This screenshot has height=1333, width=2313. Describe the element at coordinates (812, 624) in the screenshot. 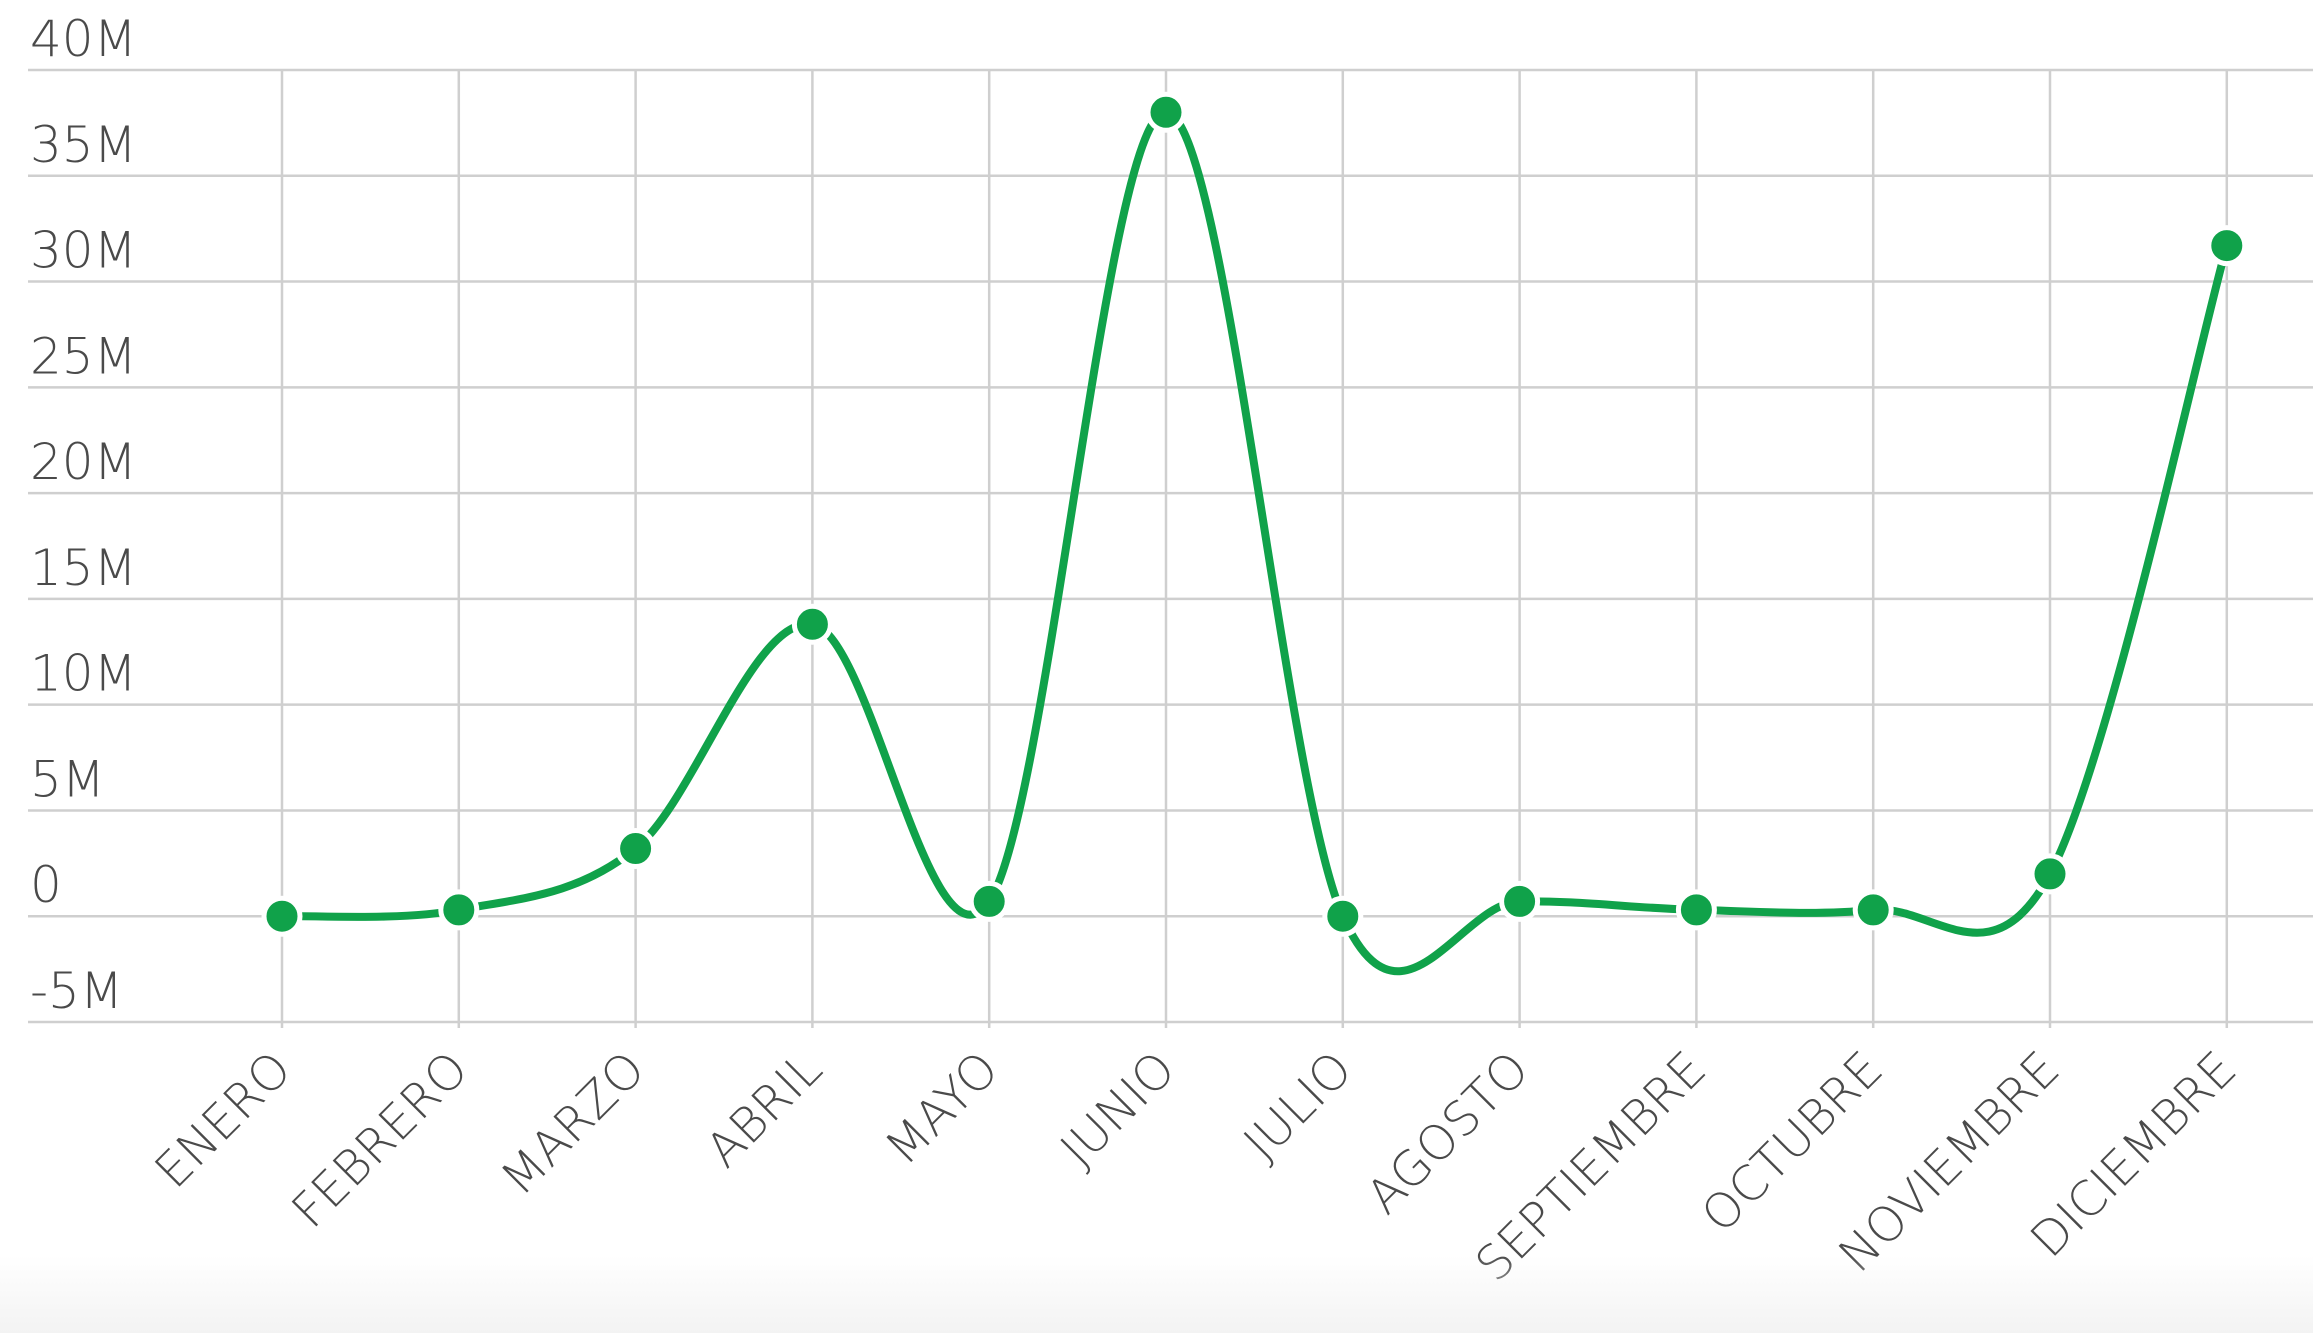

I see `data-point-abril` at that location.